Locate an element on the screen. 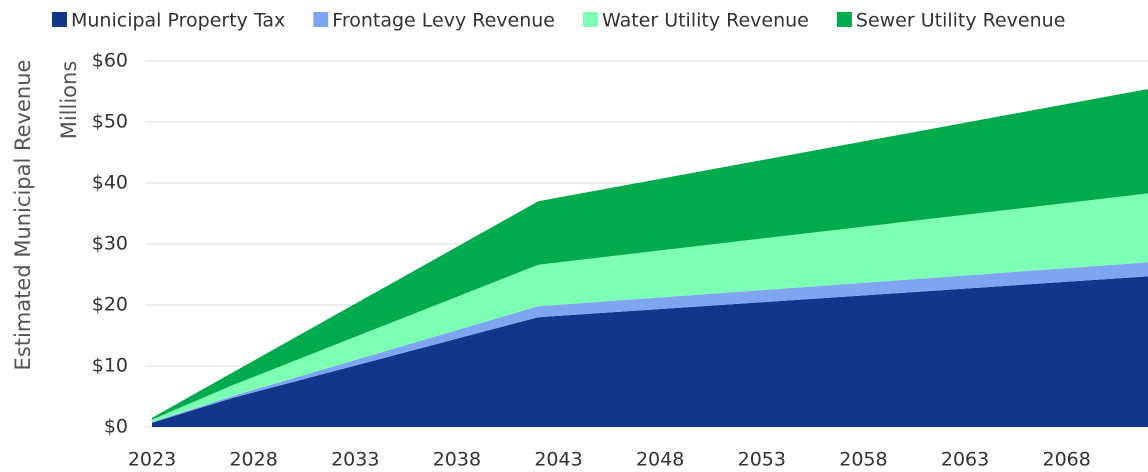 Image resolution: width=1148 pixels, height=472 pixels. y-tick-label: $40 is located at coordinates (110, 183).